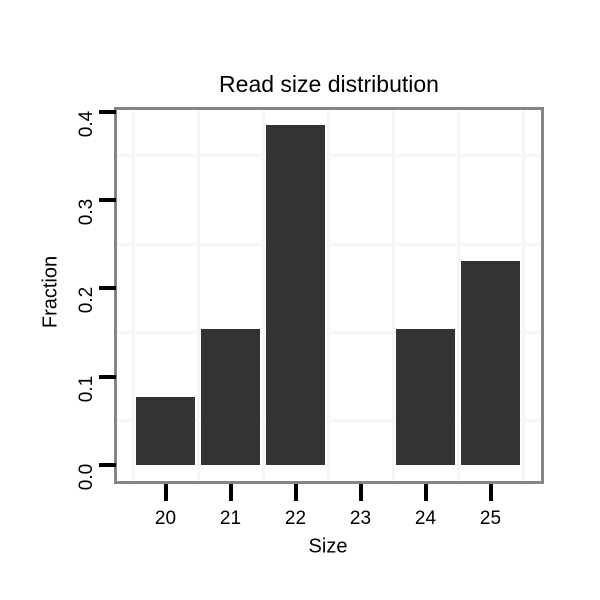  What do you see at coordinates (86, 477) in the screenshot?
I see `y-tick-label: 0.0` at bounding box center [86, 477].